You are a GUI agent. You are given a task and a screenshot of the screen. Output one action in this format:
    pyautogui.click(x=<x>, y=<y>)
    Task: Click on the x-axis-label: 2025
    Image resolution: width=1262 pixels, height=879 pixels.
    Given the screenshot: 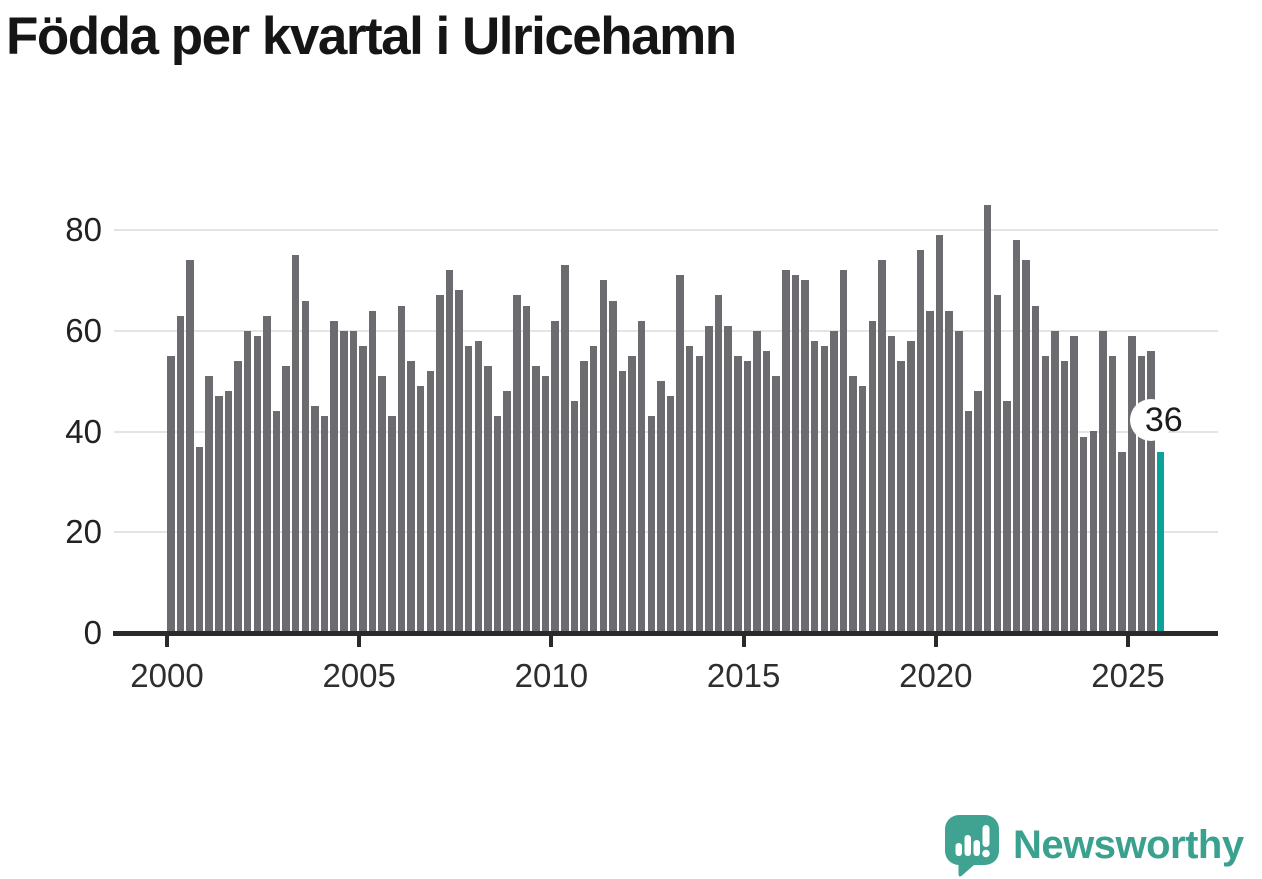 What is the action you would take?
    pyautogui.click(x=1128, y=675)
    